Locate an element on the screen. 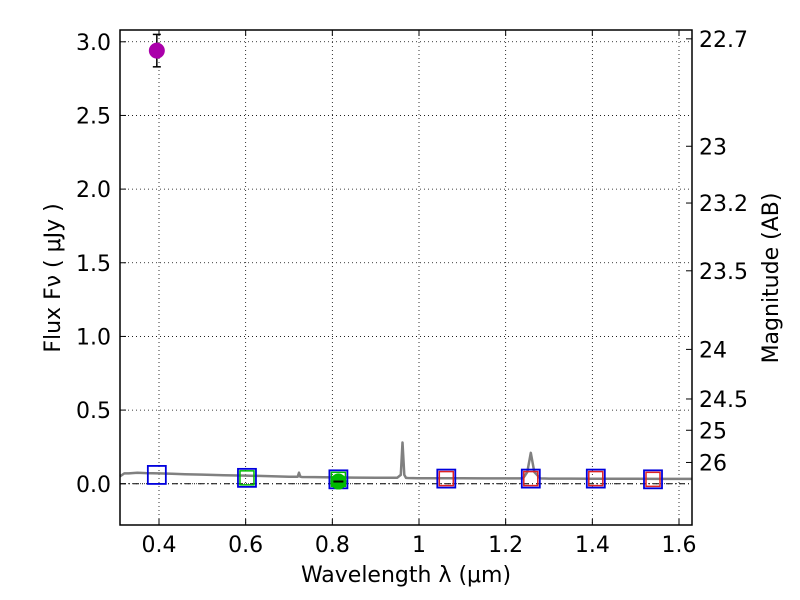 The height and width of the screenshot is (600, 800). y-tick-label: 3.0 is located at coordinates (93, 43).